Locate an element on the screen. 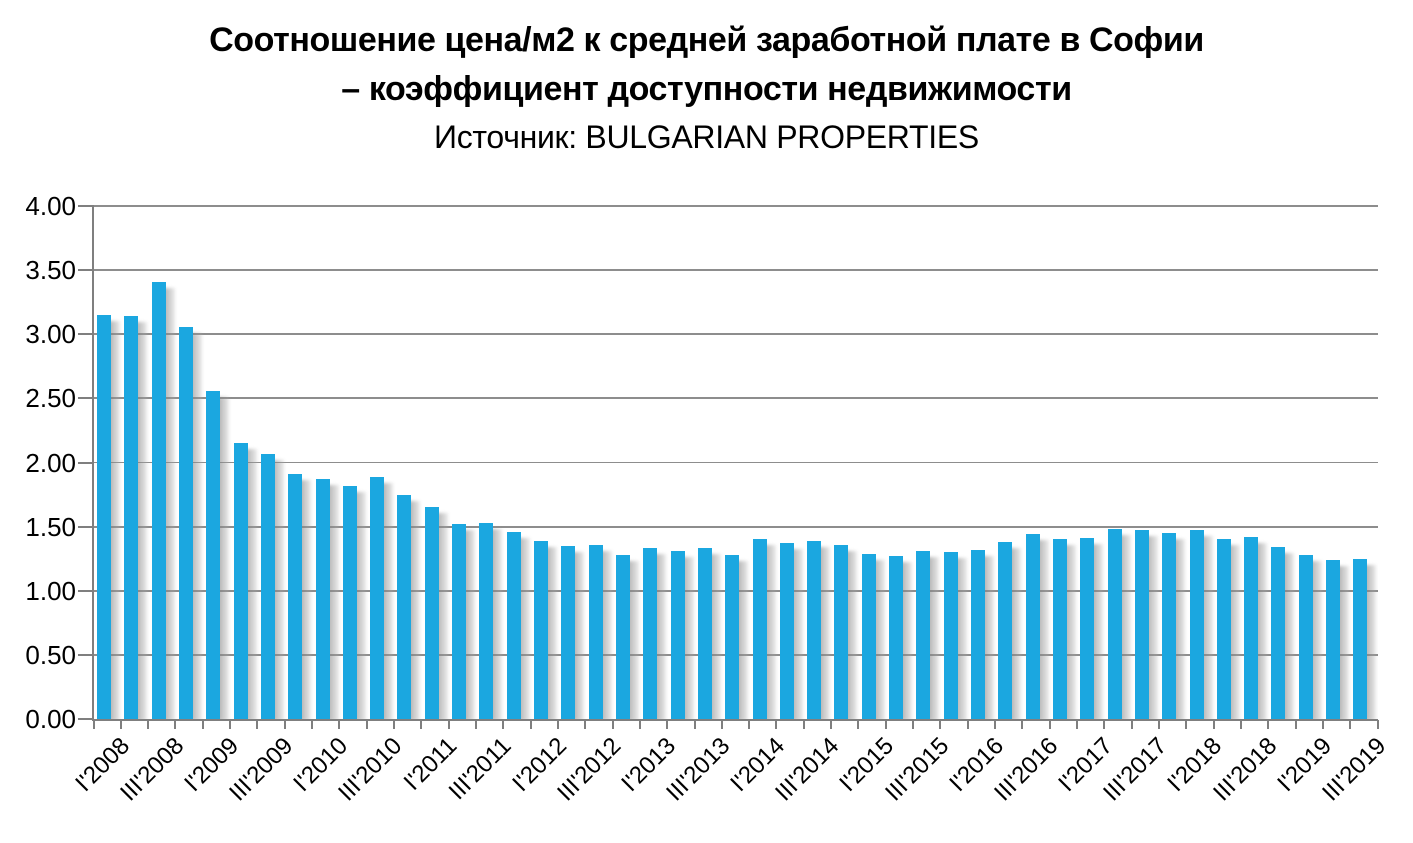 The height and width of the screenshot is (843, 1413). y-axis-label: 4.00 is located at coordinates (50, 206).